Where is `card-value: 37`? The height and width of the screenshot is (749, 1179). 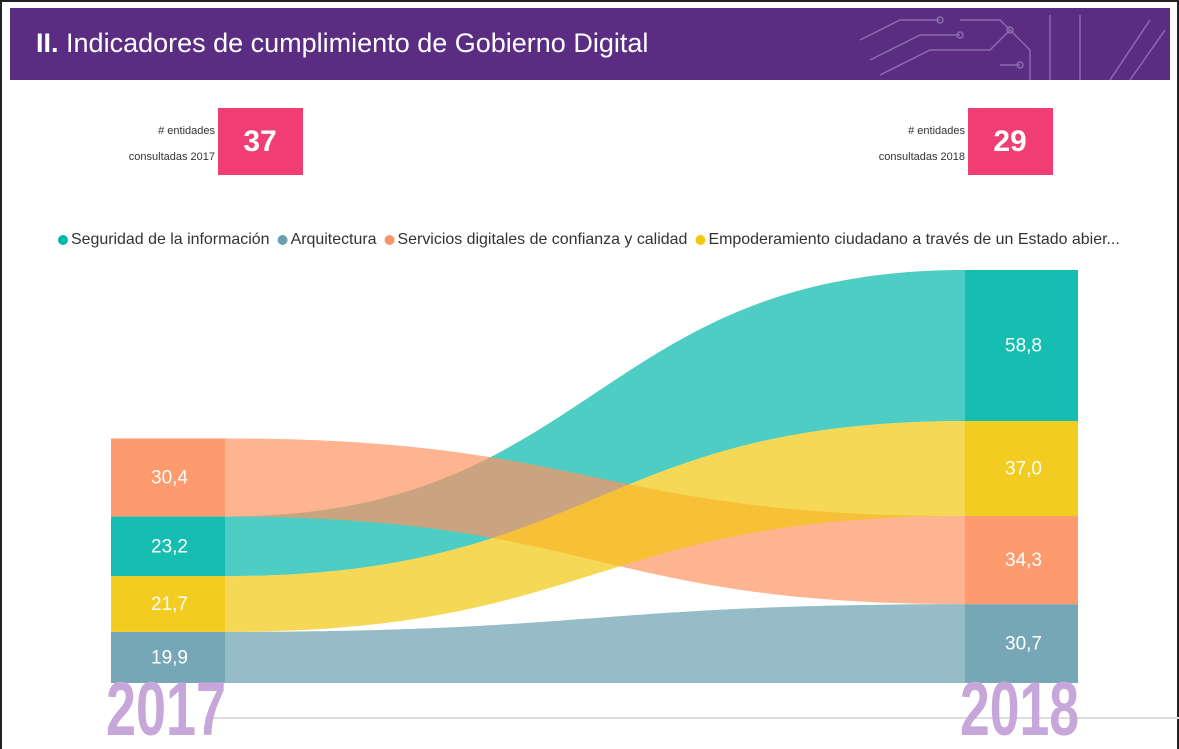
card-value: 37 is located at coordinates (259, 141).